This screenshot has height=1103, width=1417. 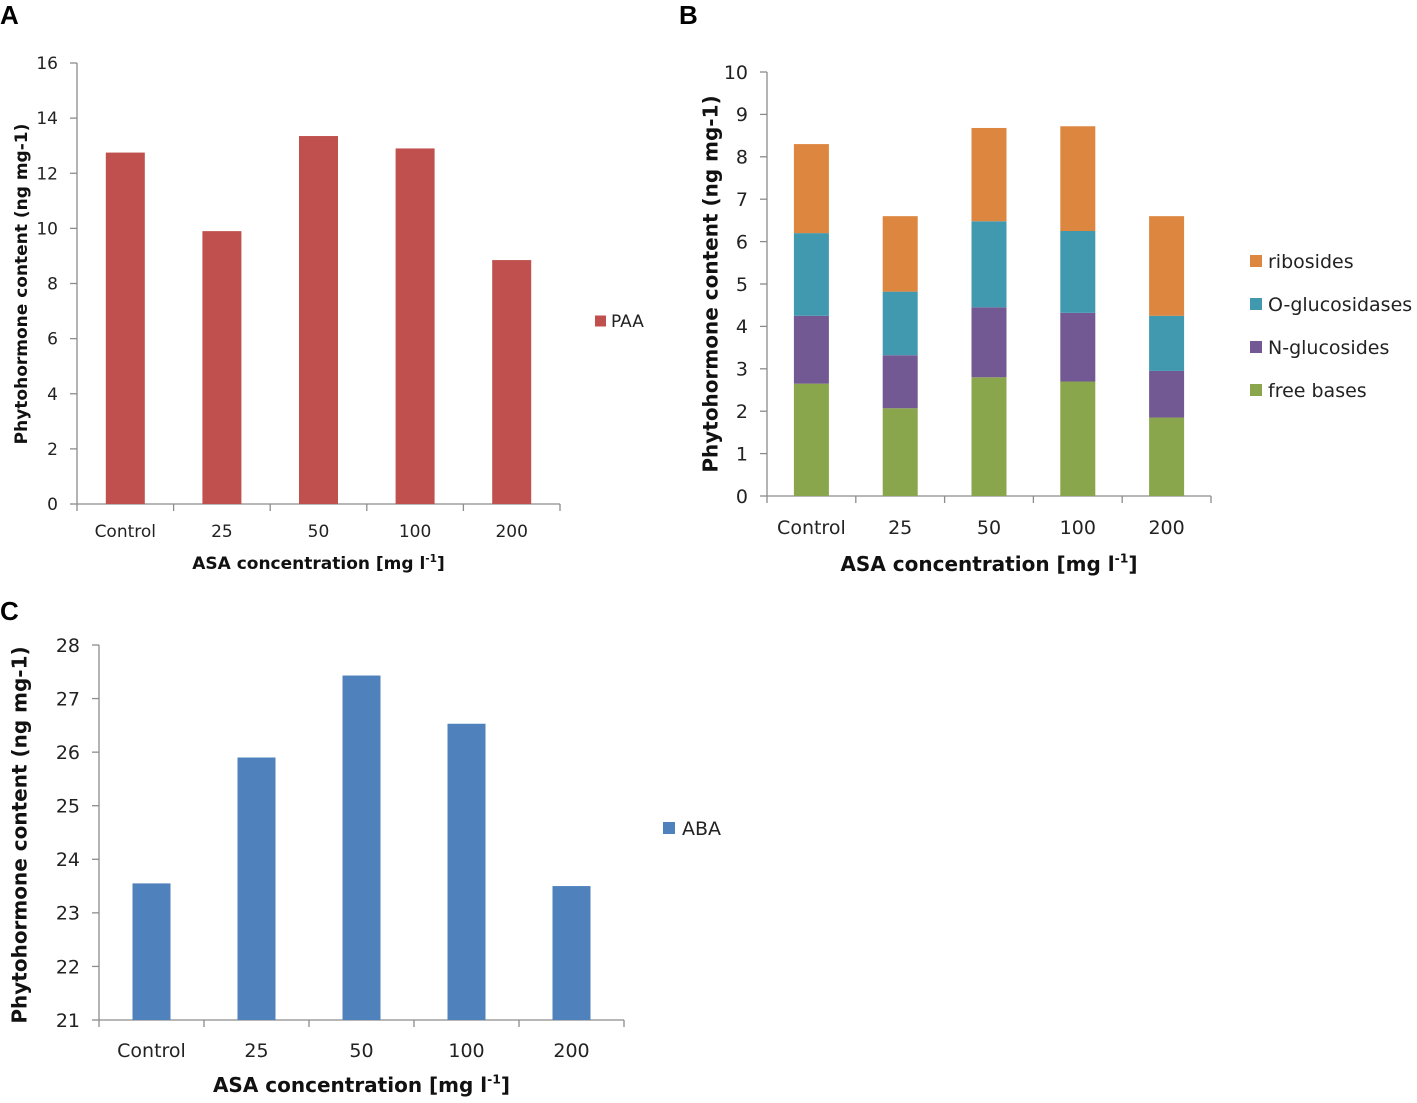 I want to click on y-tick-label: 24, so click(x=68, y=860).